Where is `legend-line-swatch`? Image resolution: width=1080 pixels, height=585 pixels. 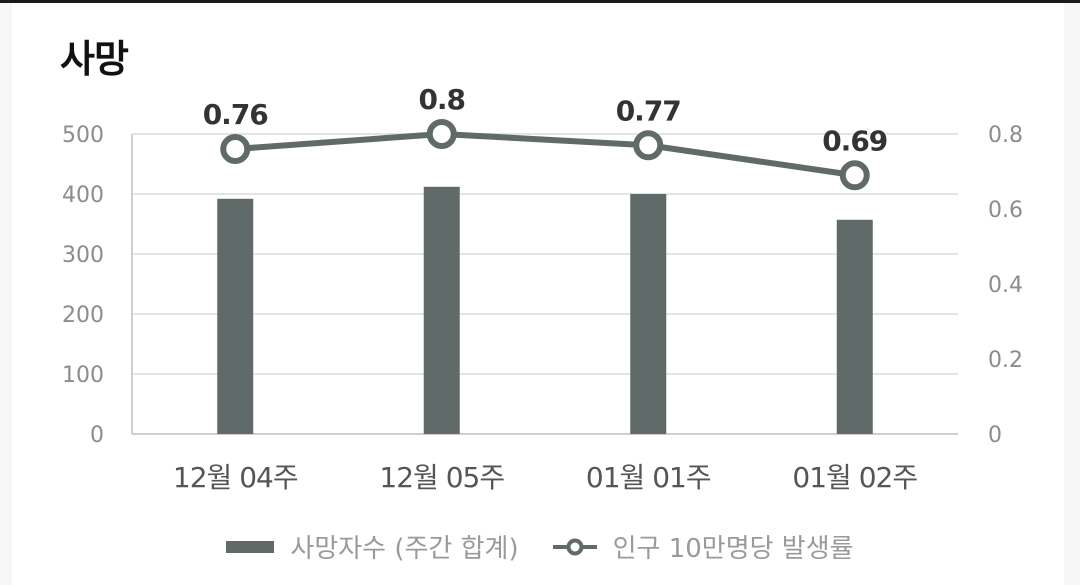
legend-line-swatch is located at coordinates (574, 546).